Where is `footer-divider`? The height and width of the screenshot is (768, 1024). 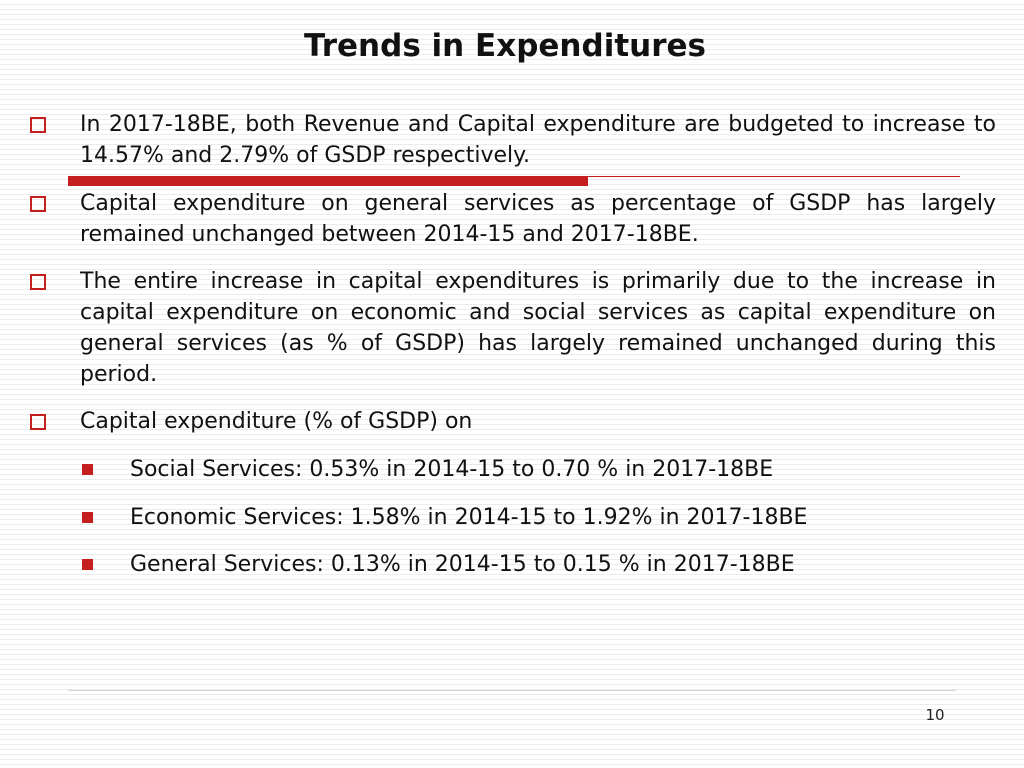 footer-divider is located at coordinates (512, 690).